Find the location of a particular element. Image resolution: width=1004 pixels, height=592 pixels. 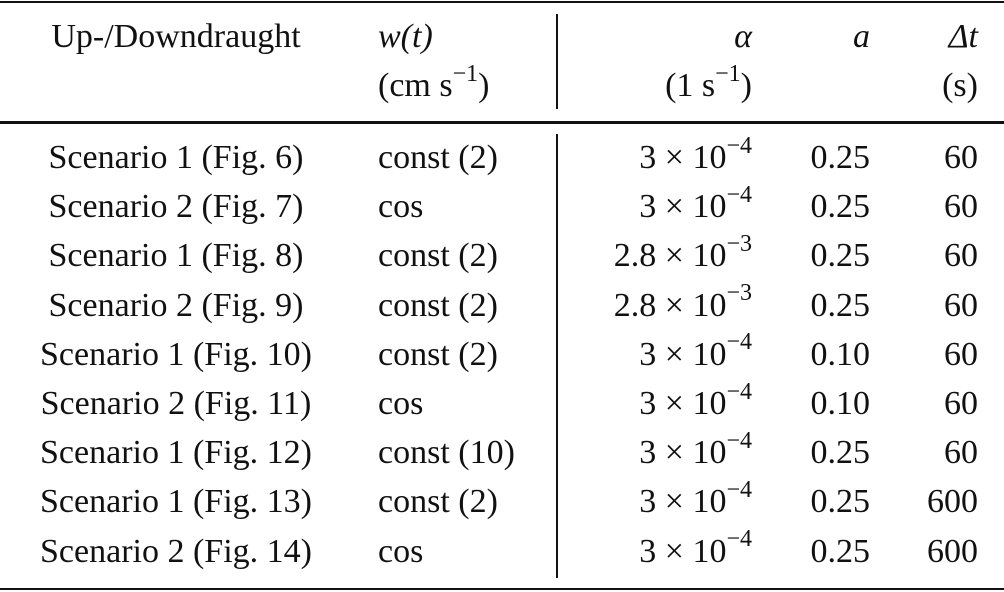

scenario: Scenario 2 (Fig. 7) is located at coordinates (176, 207).